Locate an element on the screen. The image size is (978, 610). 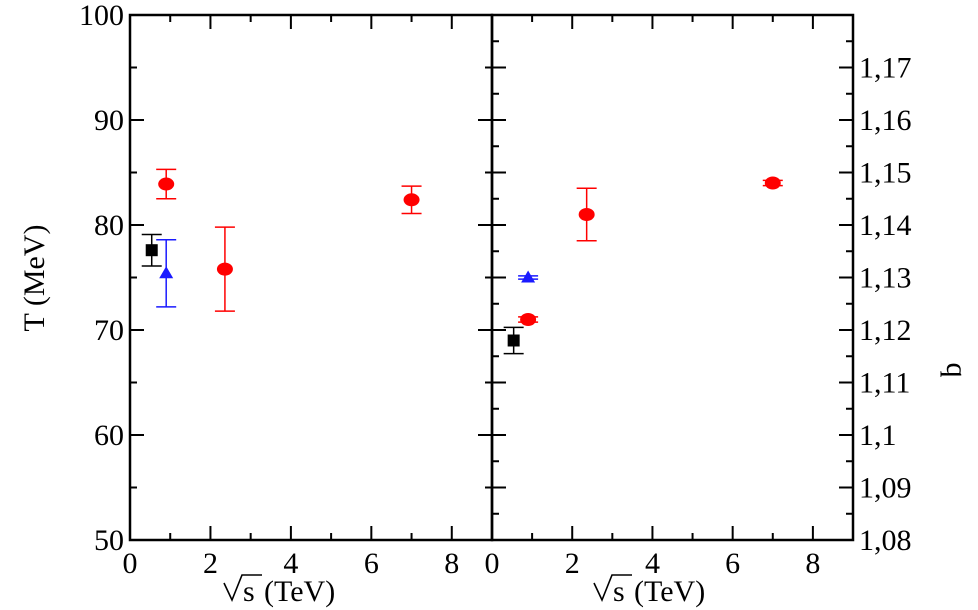
right-y-tick-label: 1,15 is located at coordinates (885, 173).